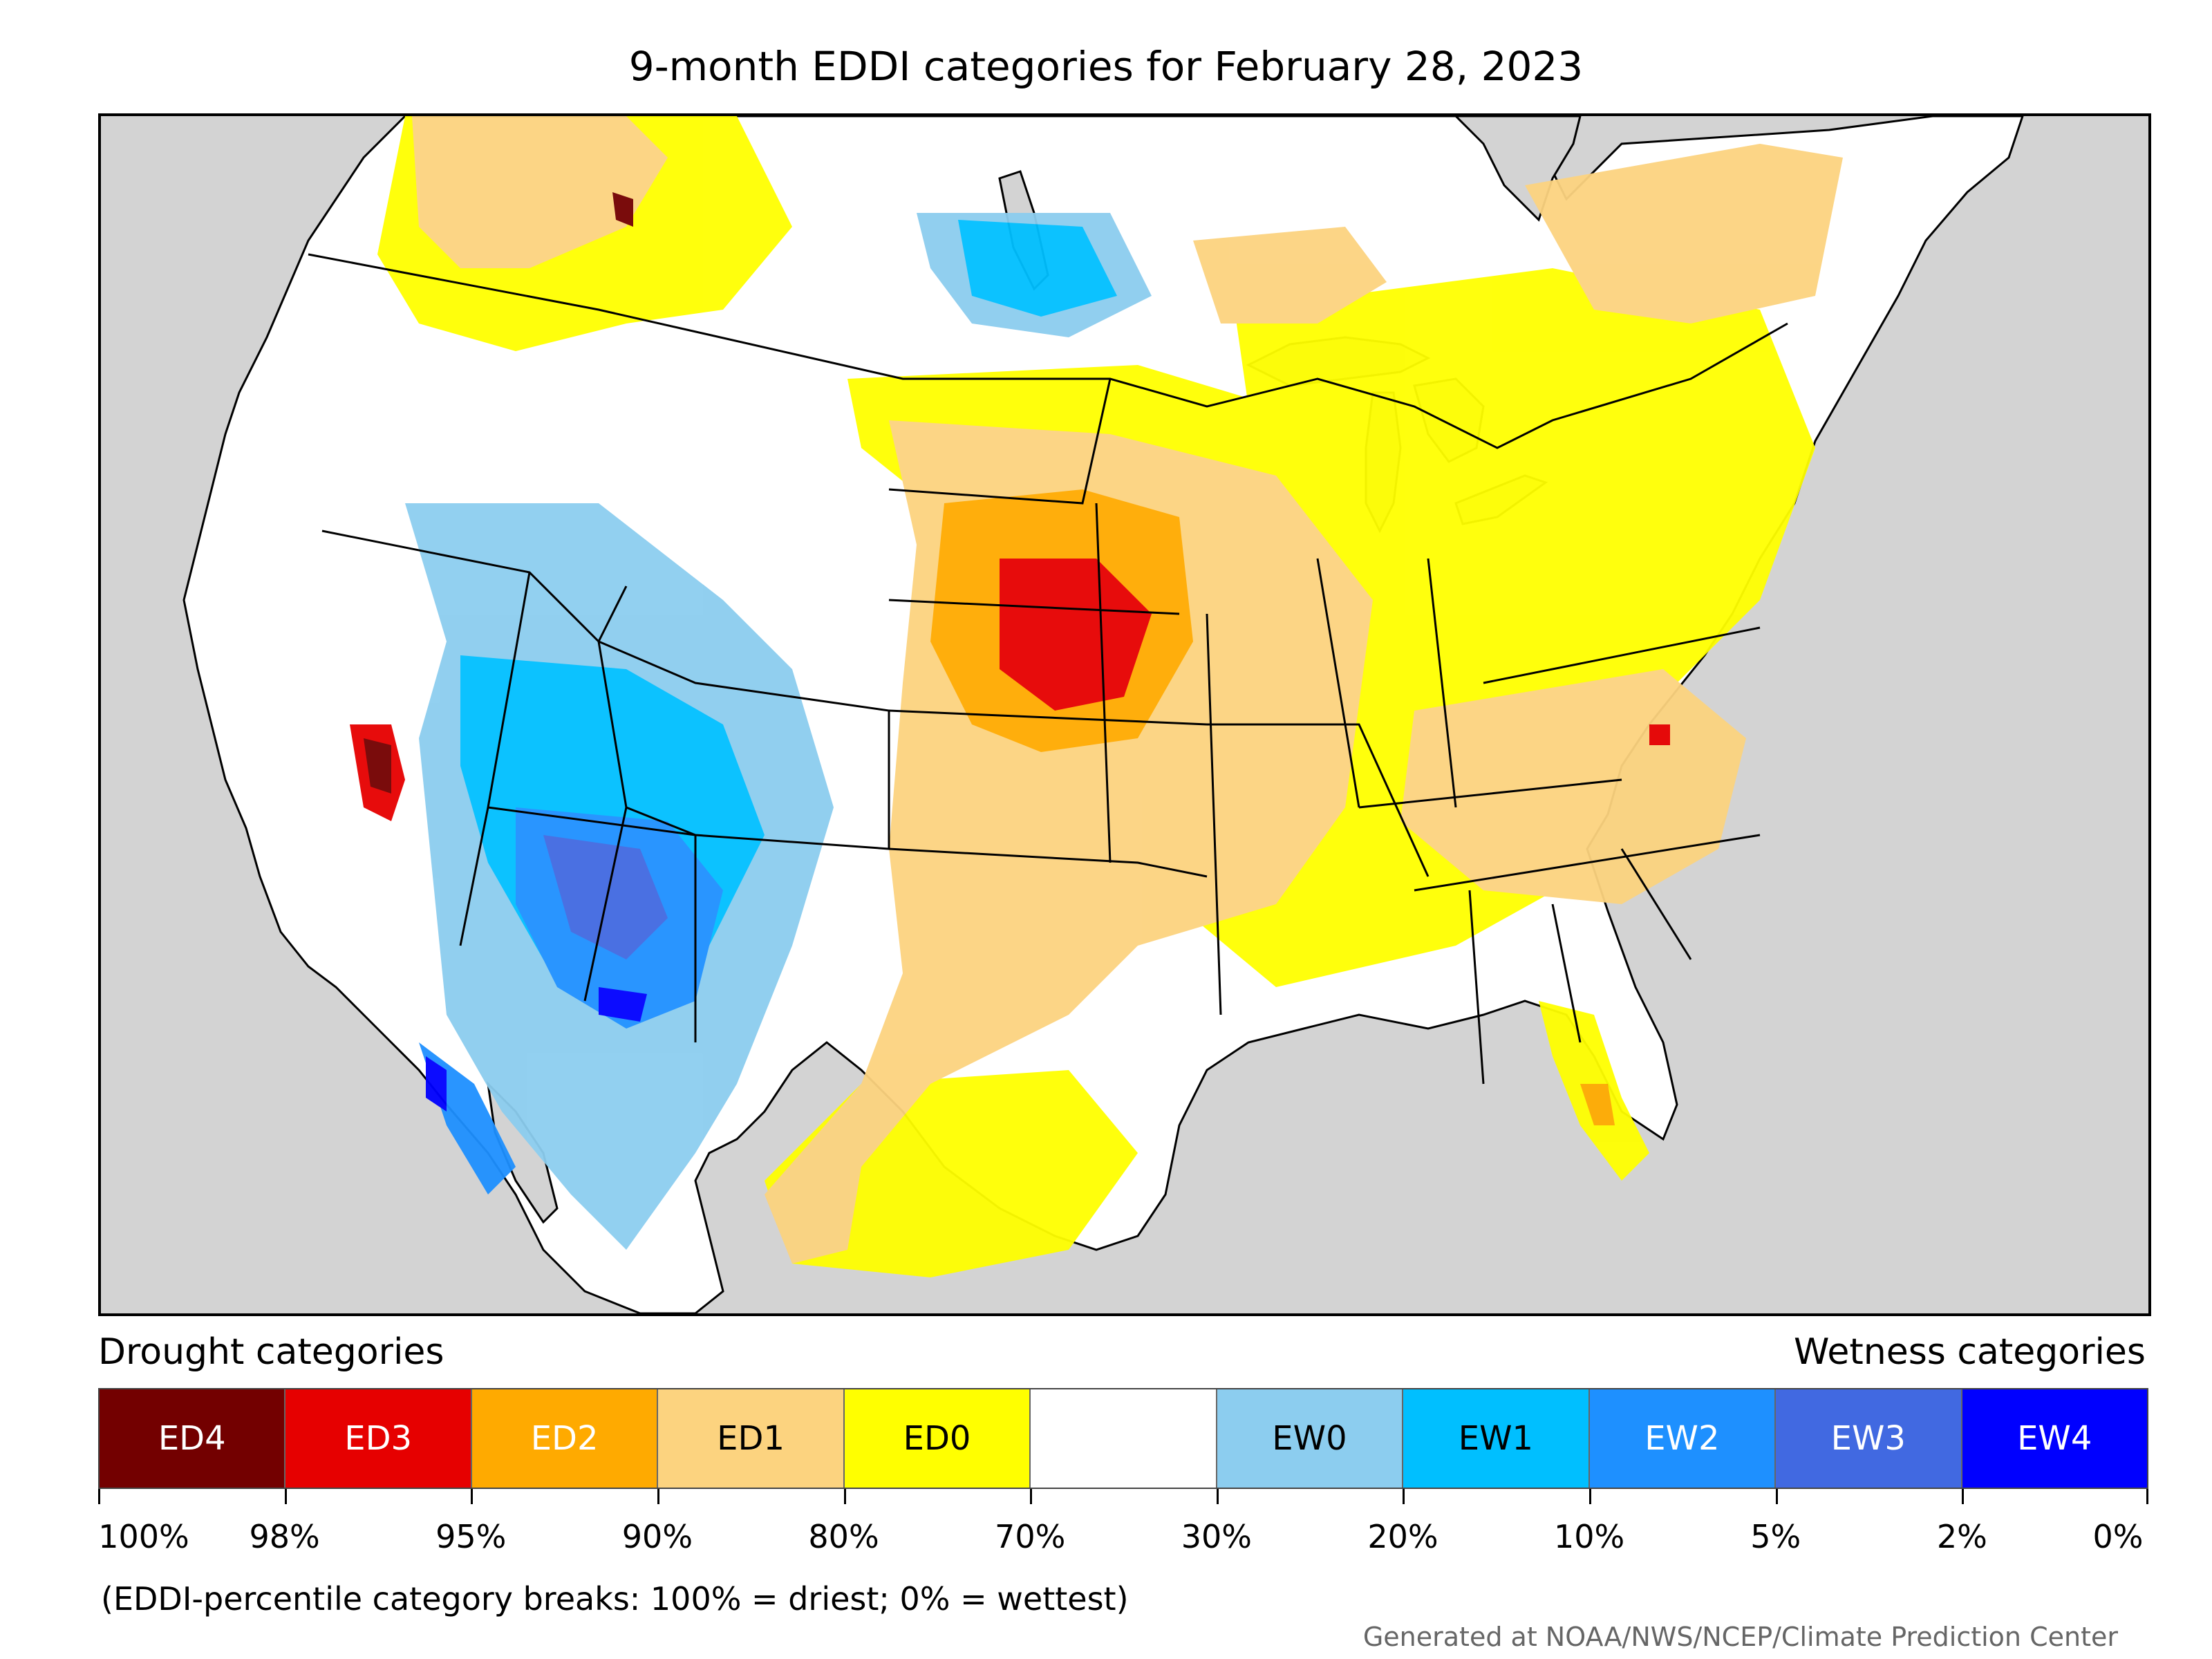  What do you see at coordinates (1048, 351) in the screenshot?
I see `us-canada-border` at bounding box center [1048, 351].